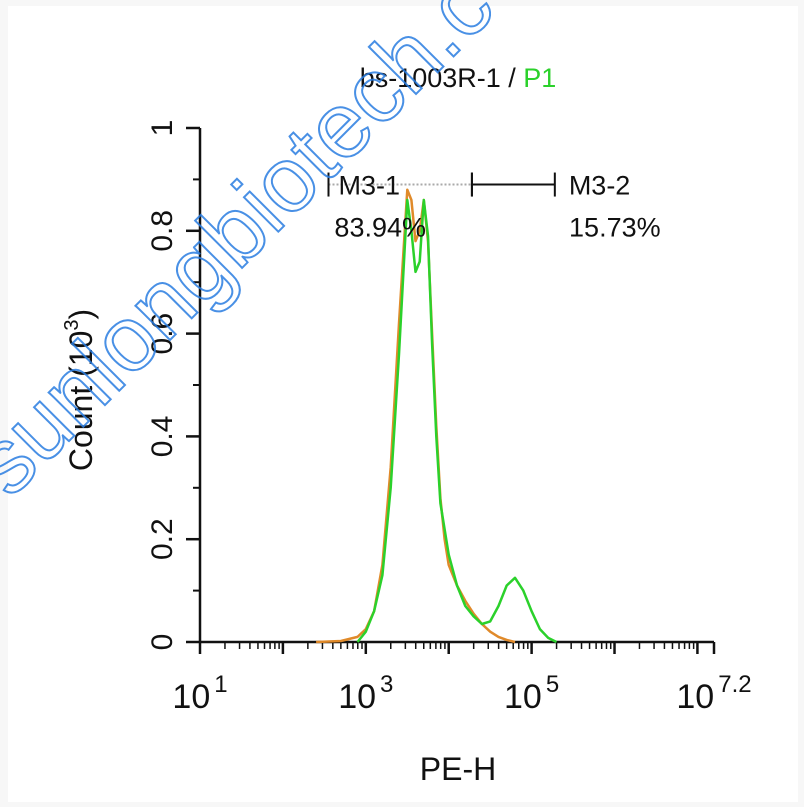 The width and height of the screenshot is (804, 807). I want to click on chart-title: bs-1003R-1 / P1, so click(458, 78).